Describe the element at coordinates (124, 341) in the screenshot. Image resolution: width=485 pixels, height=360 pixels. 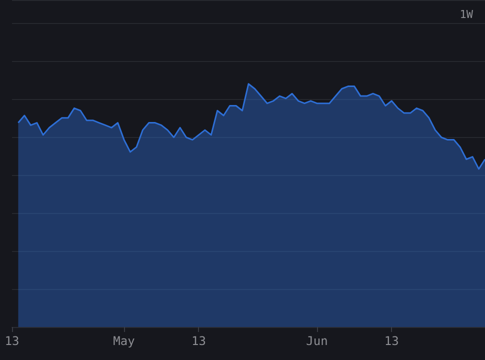
I see `x-tick-label: May` at that location.